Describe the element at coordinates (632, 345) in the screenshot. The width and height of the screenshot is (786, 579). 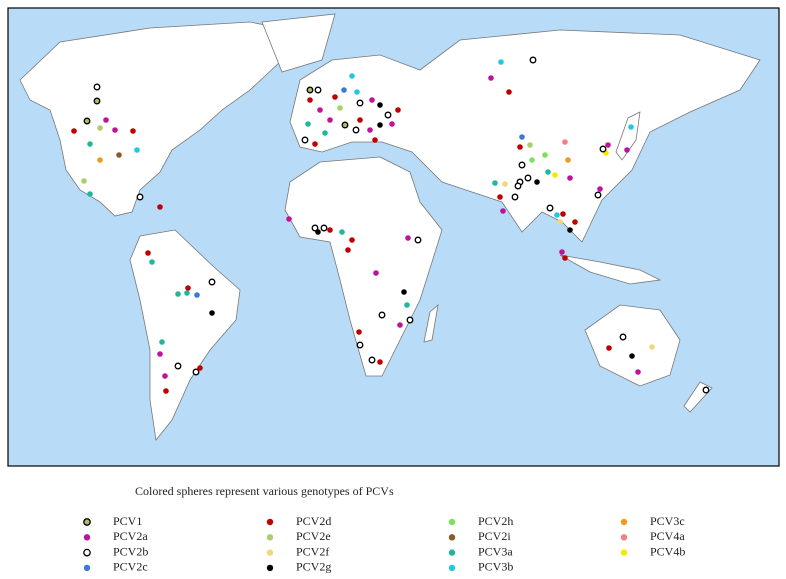
I see `australia` at that location.